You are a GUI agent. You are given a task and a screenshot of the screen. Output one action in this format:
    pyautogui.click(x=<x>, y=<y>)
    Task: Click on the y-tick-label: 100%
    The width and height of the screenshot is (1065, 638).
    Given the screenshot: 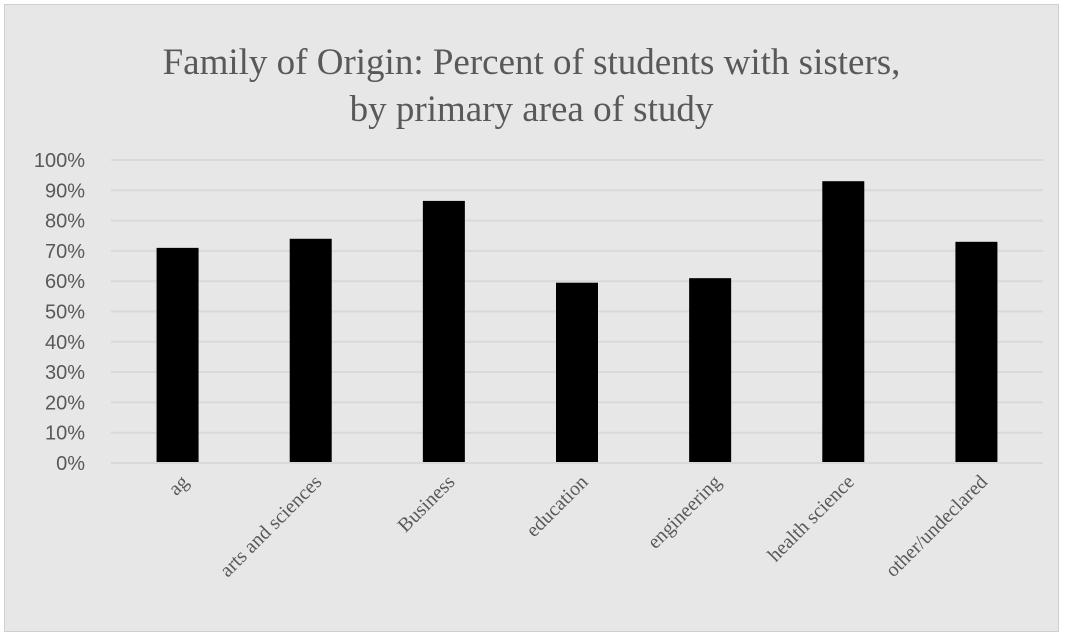 What is the action you would take?
    pyautogui.click(x=59, y=161)
    